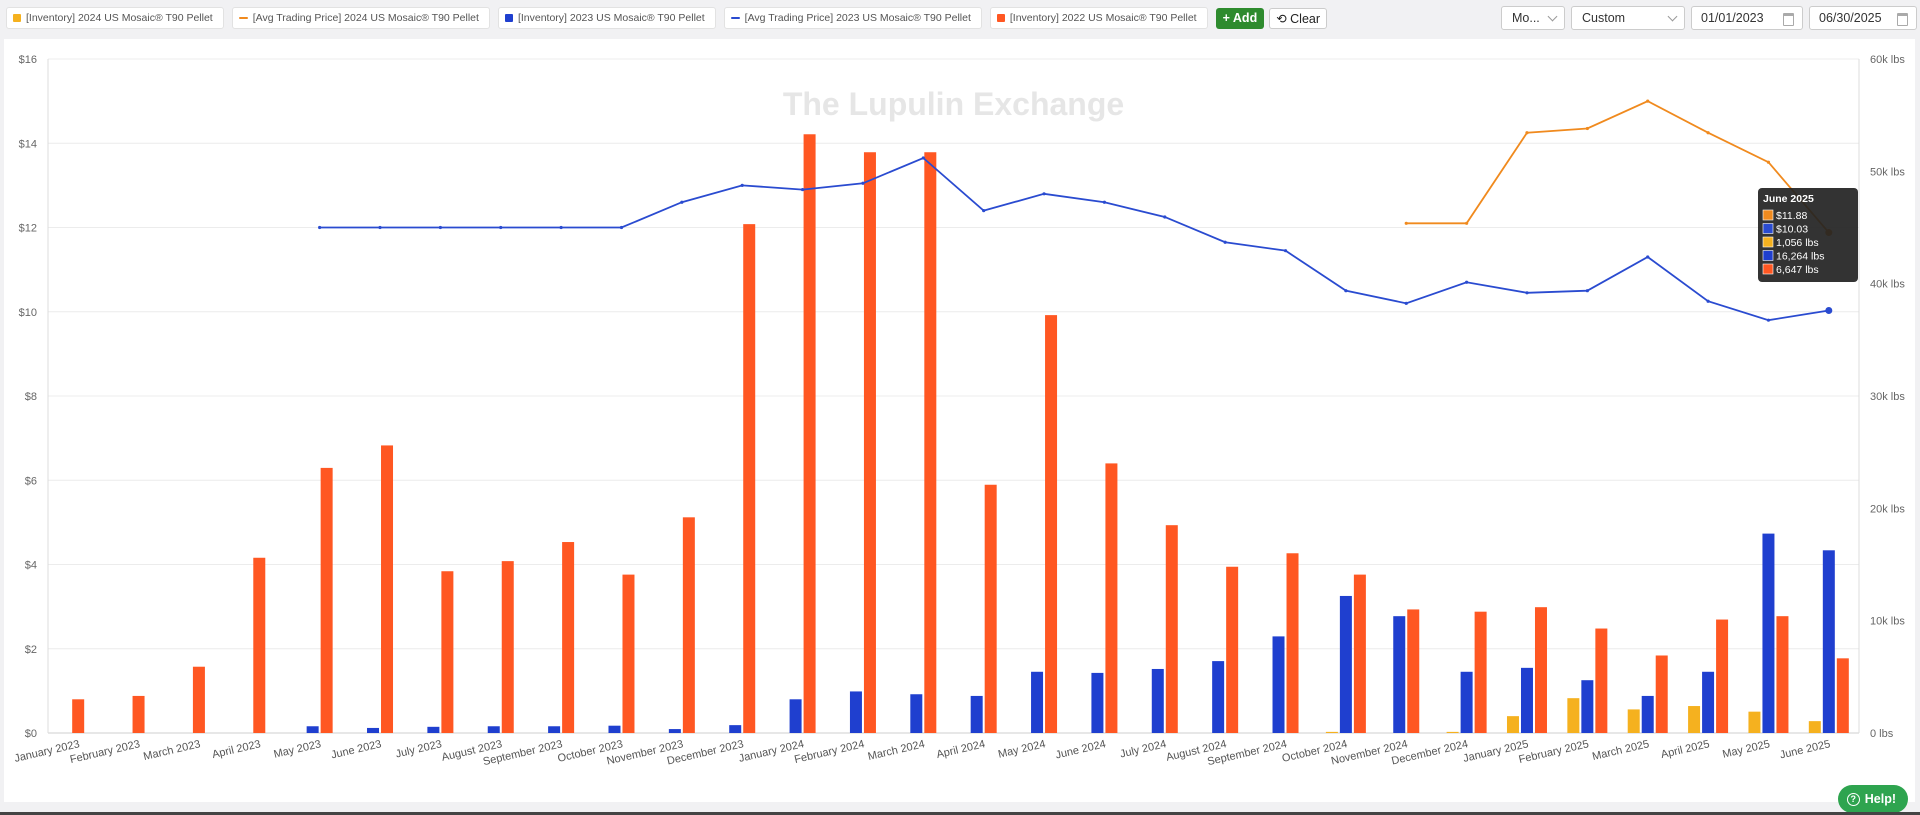 The image size is (1920, 815). I want to click on x-tick-label: May 2023, so click(298, 749).